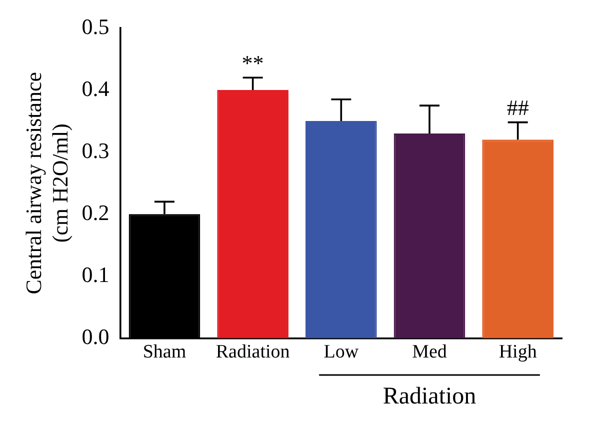 The image size is (600, 430). What do you see at coordinates (518, 352) in the screenshot?
I see `x-tick-label: High` at bounding box center [518, 352].